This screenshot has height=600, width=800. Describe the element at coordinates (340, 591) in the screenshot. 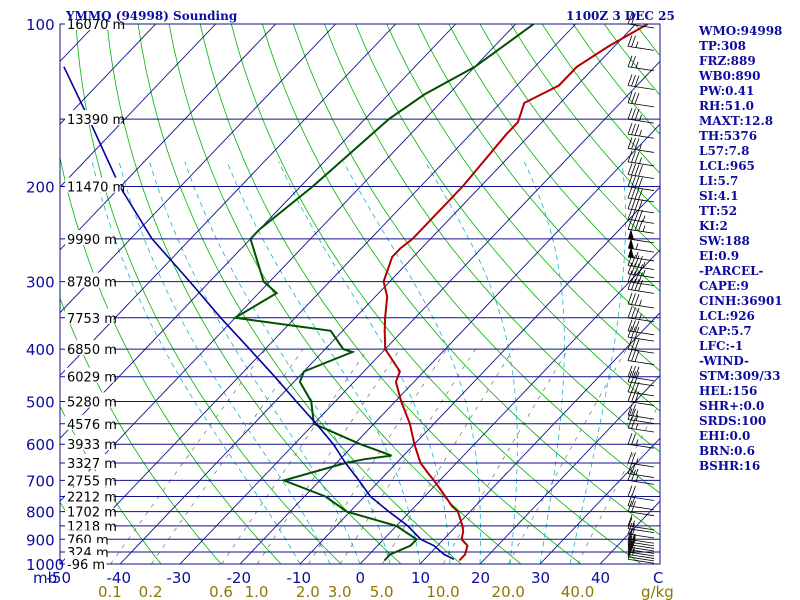

I see `mixing-ratio-label: 3.0` at that location.